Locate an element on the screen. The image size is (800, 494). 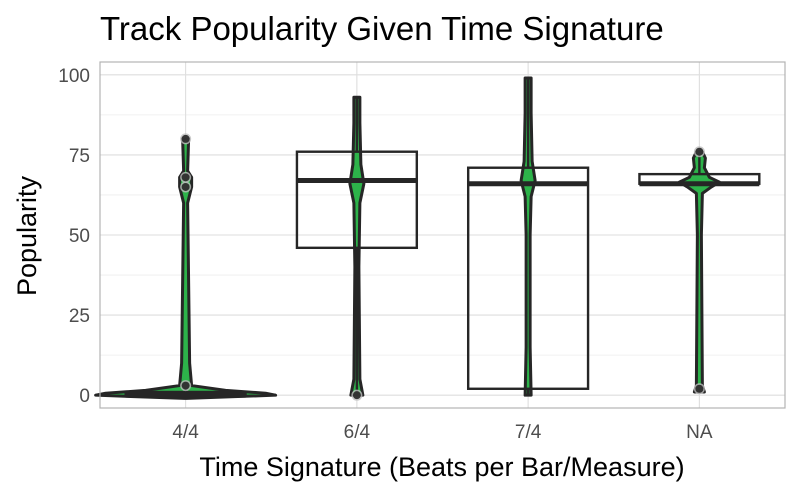
chart-title: Track Popularity Given Time Signature is located at coordinates (382, 28).